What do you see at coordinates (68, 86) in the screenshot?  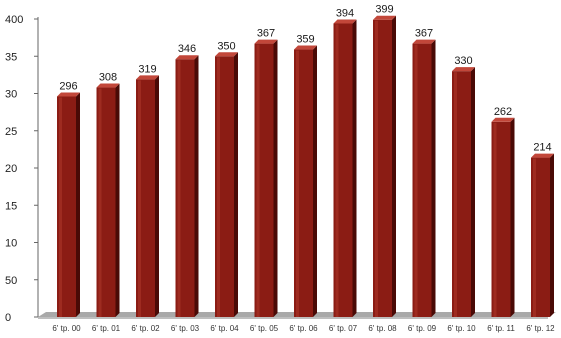 I see `data-label: 296` at bounding box center [68, 86].